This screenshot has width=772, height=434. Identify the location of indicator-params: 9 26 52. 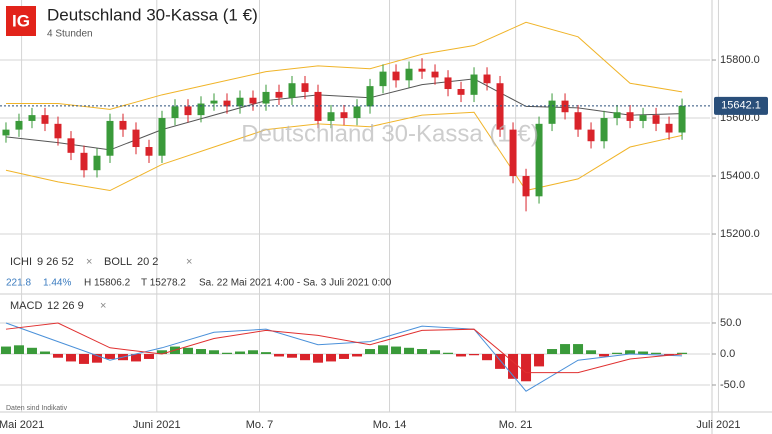
(55, 262).